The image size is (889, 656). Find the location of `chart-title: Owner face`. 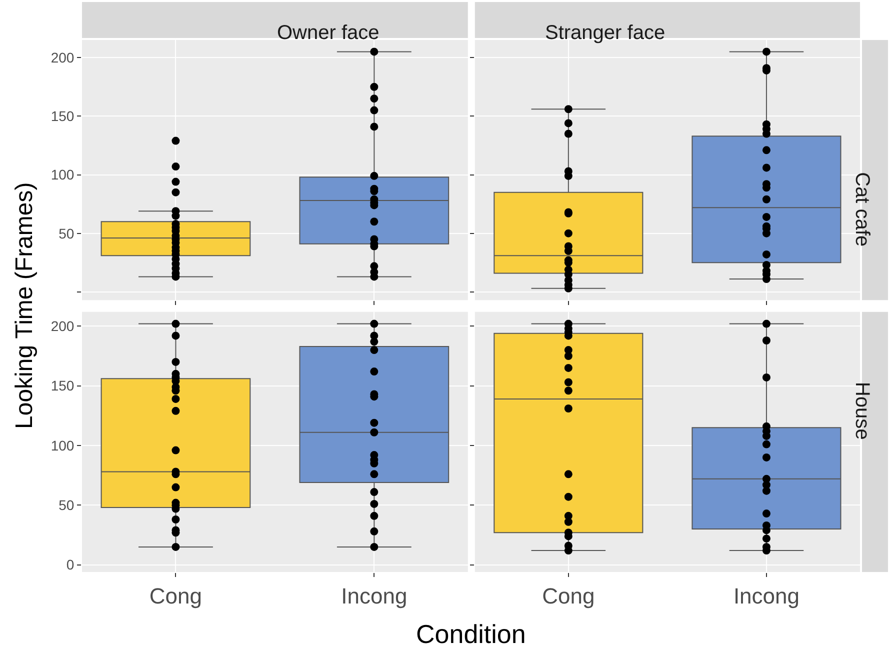

chart-title: Owner face is located at coordinates (328, 33).